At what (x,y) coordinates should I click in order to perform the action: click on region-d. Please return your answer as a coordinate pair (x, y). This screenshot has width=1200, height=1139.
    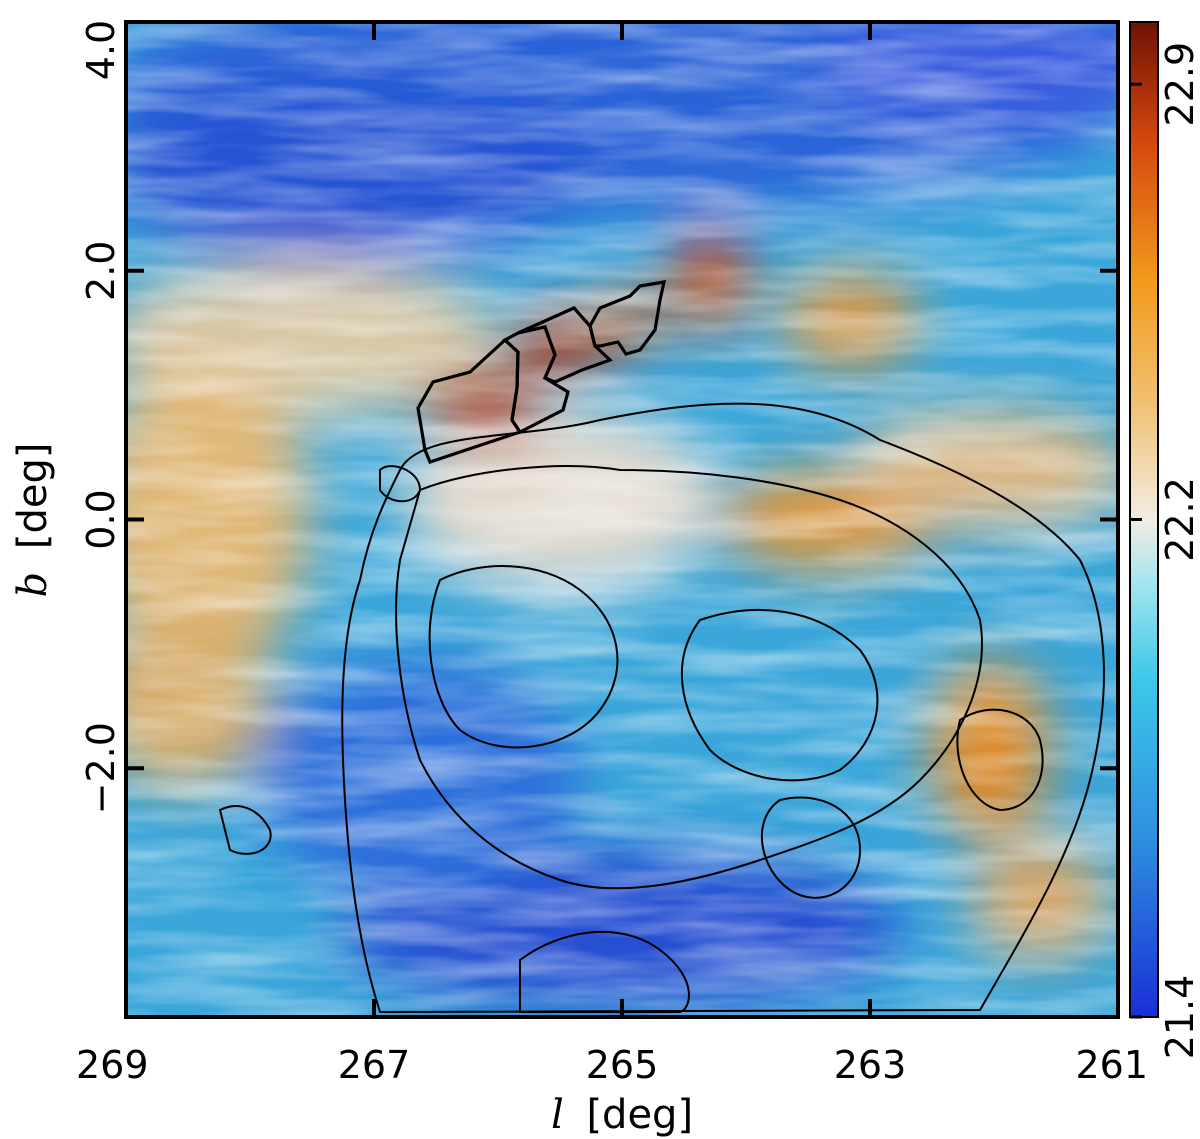
    Looking at the image, I should click on (627, 318).